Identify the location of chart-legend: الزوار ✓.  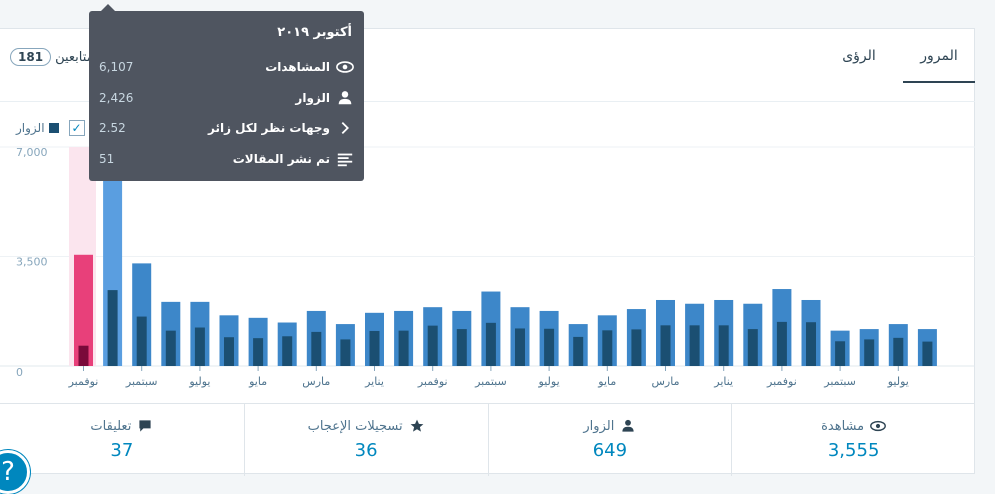
(50, 128).